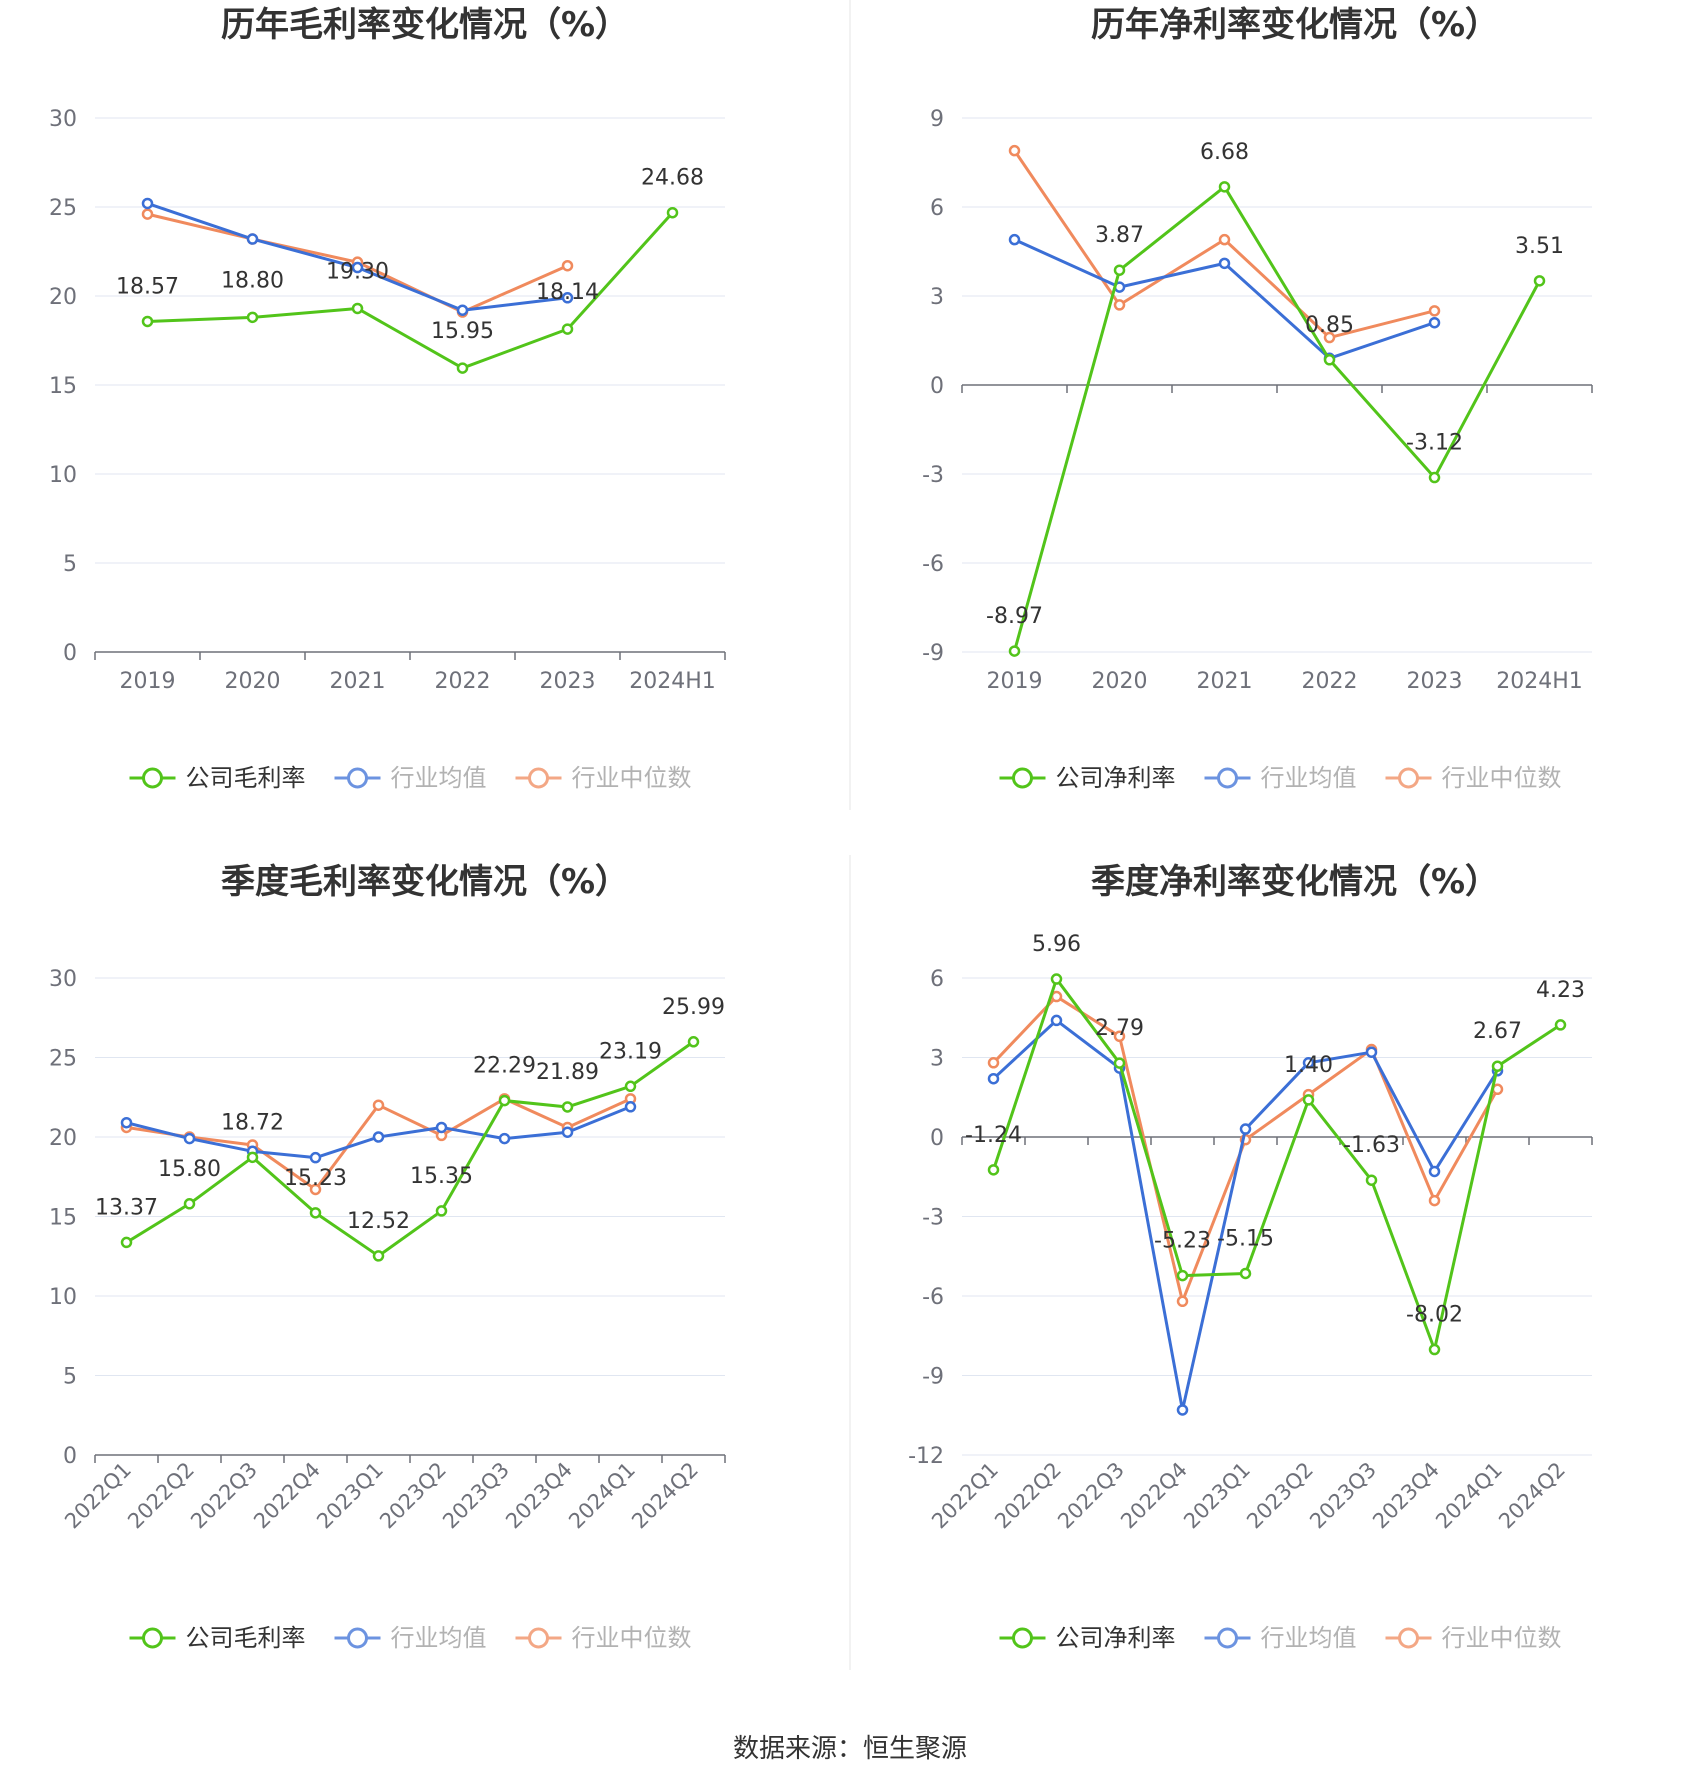 The width and height of the screenshot is (1700, 1782). I want to click on quarterly-net-title: 季度净利率变化情况（%）, so click(1295, 882).